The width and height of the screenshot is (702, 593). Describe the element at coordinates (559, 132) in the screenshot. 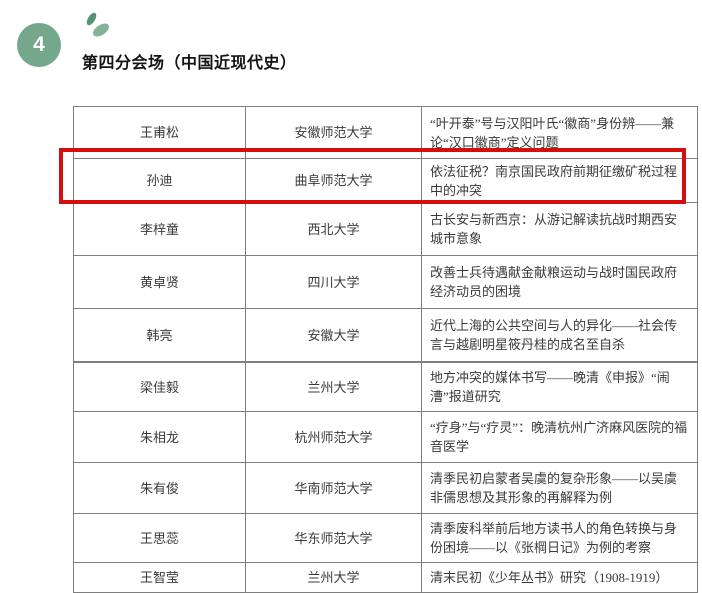

I see `paper-title-cell: “叶开泰”号与汉阳叶氏“徽商”身份辨——兼论“汉口徽商”定义问题` at that location.